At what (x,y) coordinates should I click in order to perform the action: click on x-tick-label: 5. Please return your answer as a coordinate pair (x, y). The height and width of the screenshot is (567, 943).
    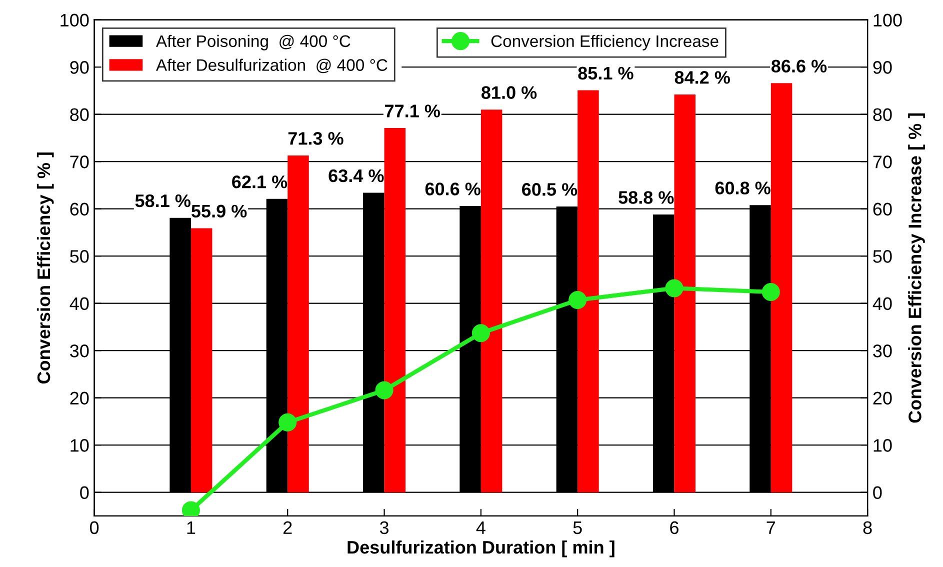
    Looking at the image, I should click on (577, 527).